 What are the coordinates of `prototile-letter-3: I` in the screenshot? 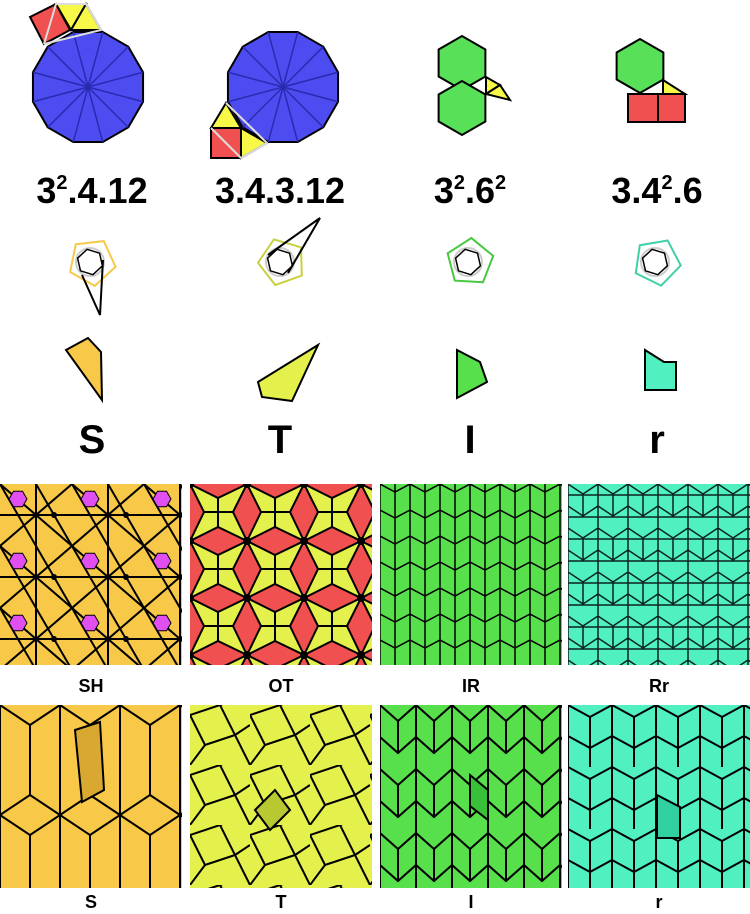 It's located at (470, 440).